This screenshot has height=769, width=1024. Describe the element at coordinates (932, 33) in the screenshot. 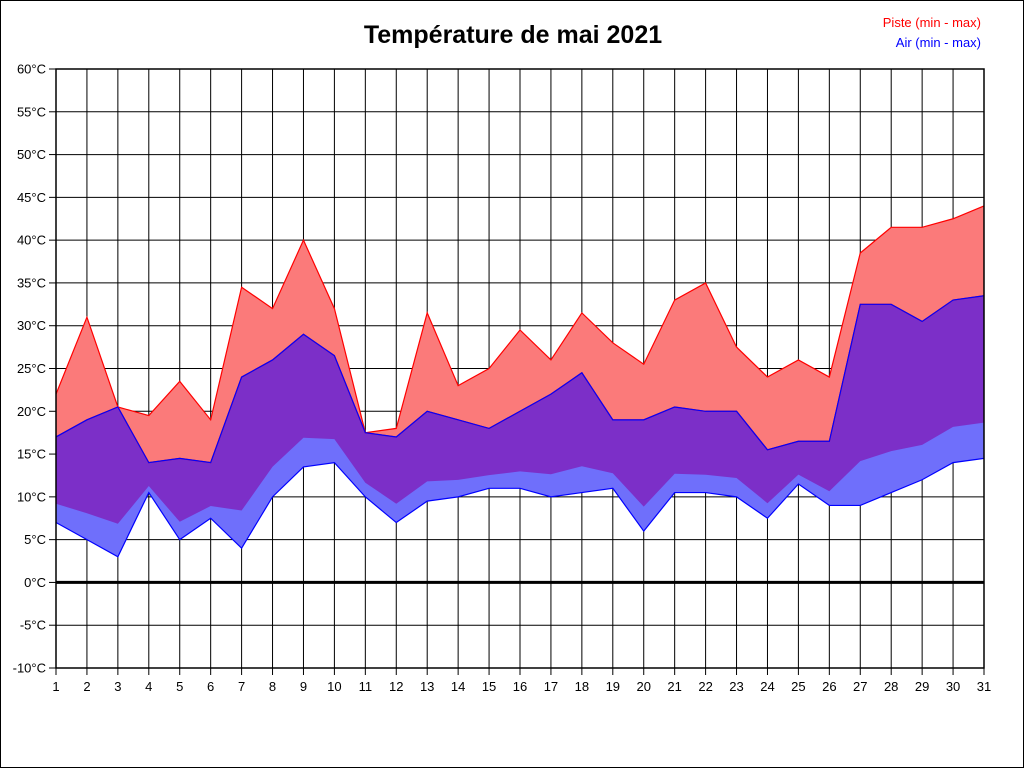

I see `legend: Piste (min - max) Air (min - max)` at that location.